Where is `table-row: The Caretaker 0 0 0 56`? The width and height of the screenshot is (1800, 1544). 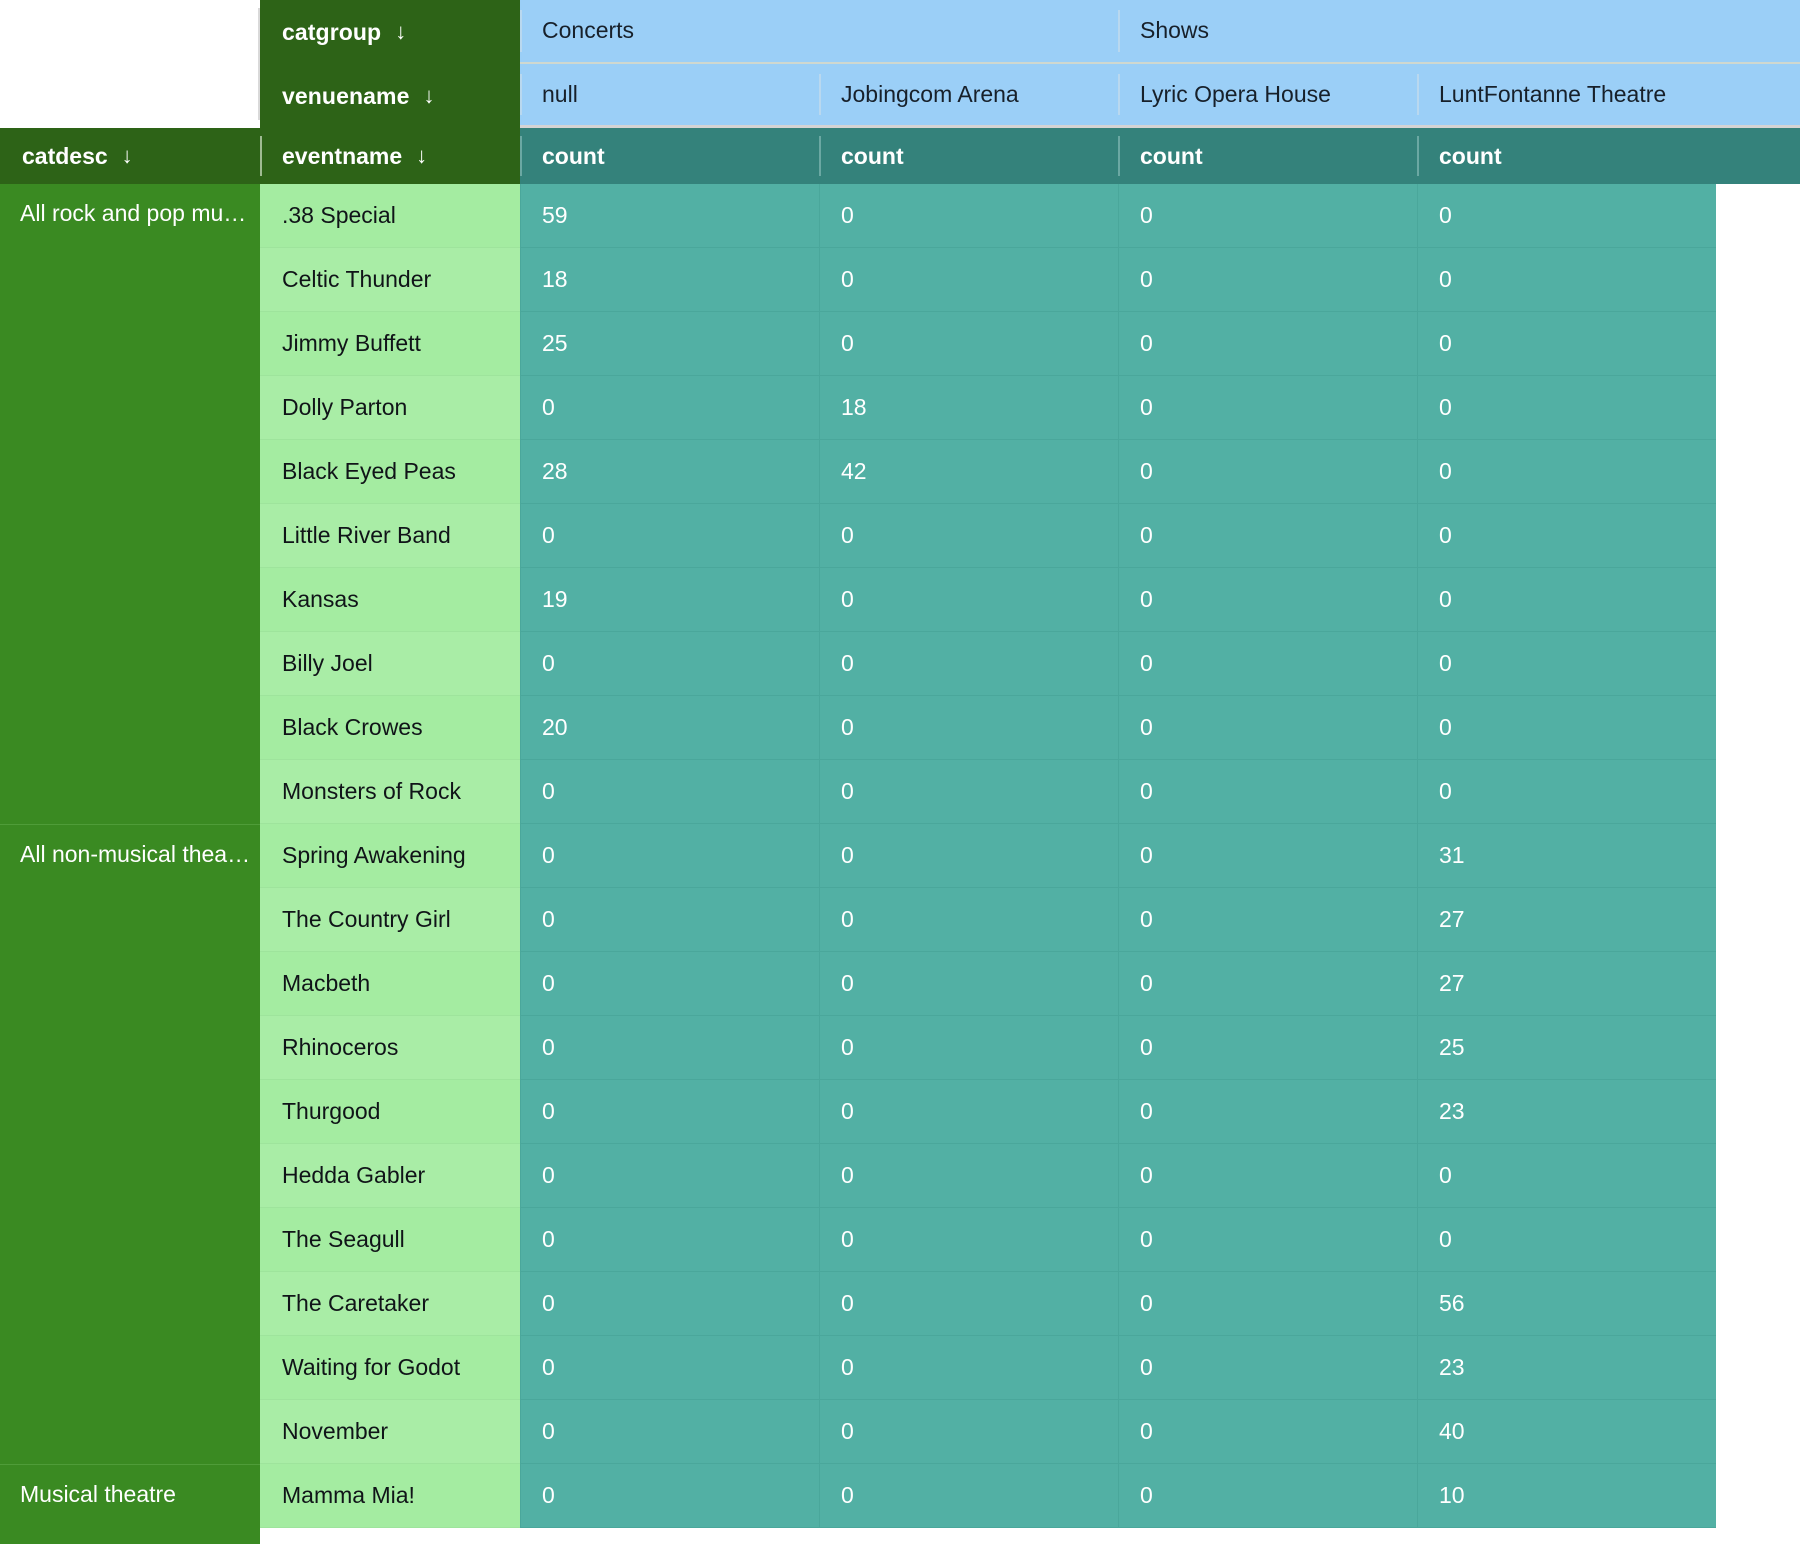
table-row: The Caretaker 0 0 0 56 is located at coordinates (1030, 1304).